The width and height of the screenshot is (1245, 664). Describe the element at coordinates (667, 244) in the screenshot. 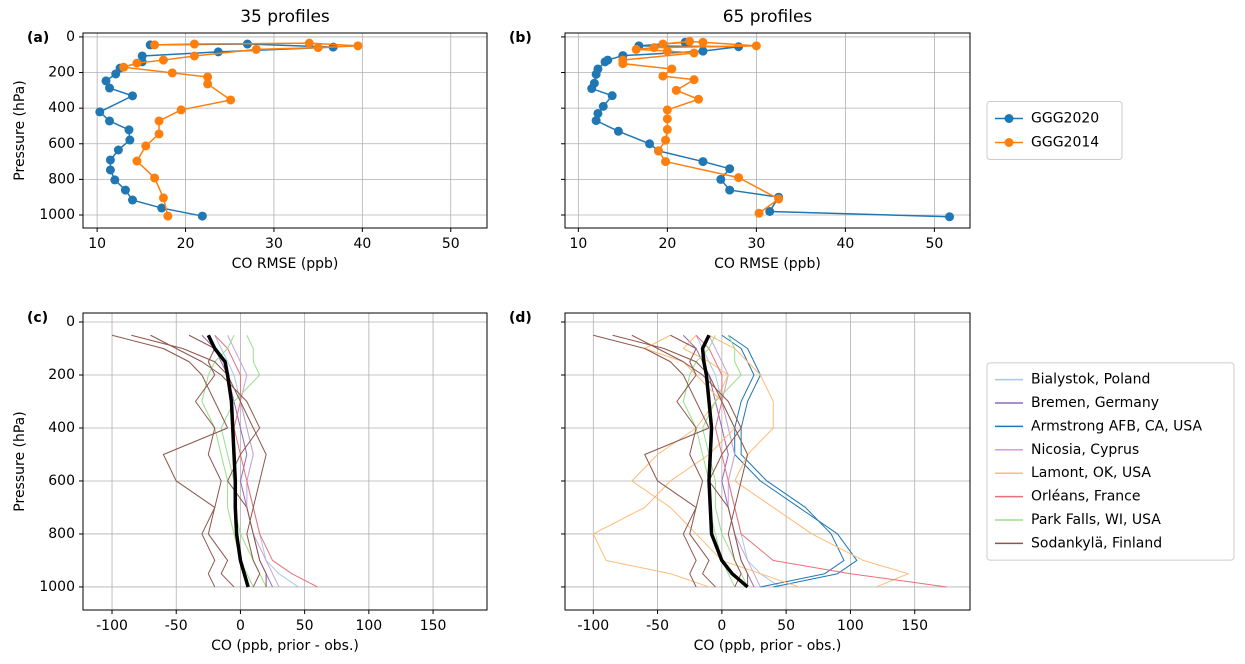

I see `x-tick-label: 20` at that location.